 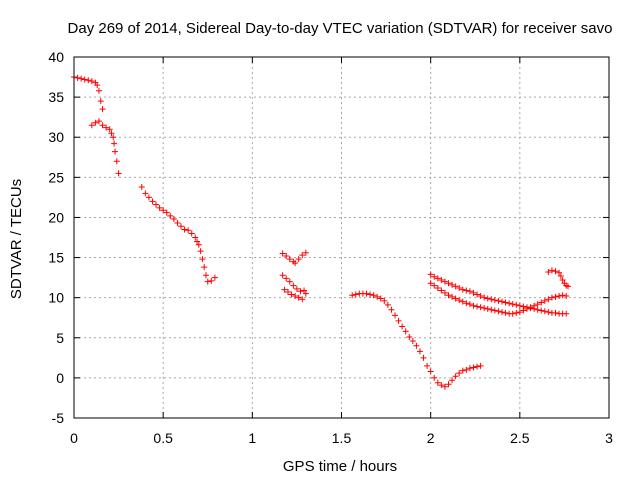 What do you see at coordinates (558, 278) in the screenshot?
I see `series-segment-e-hump` at bounding box center [558, 278].